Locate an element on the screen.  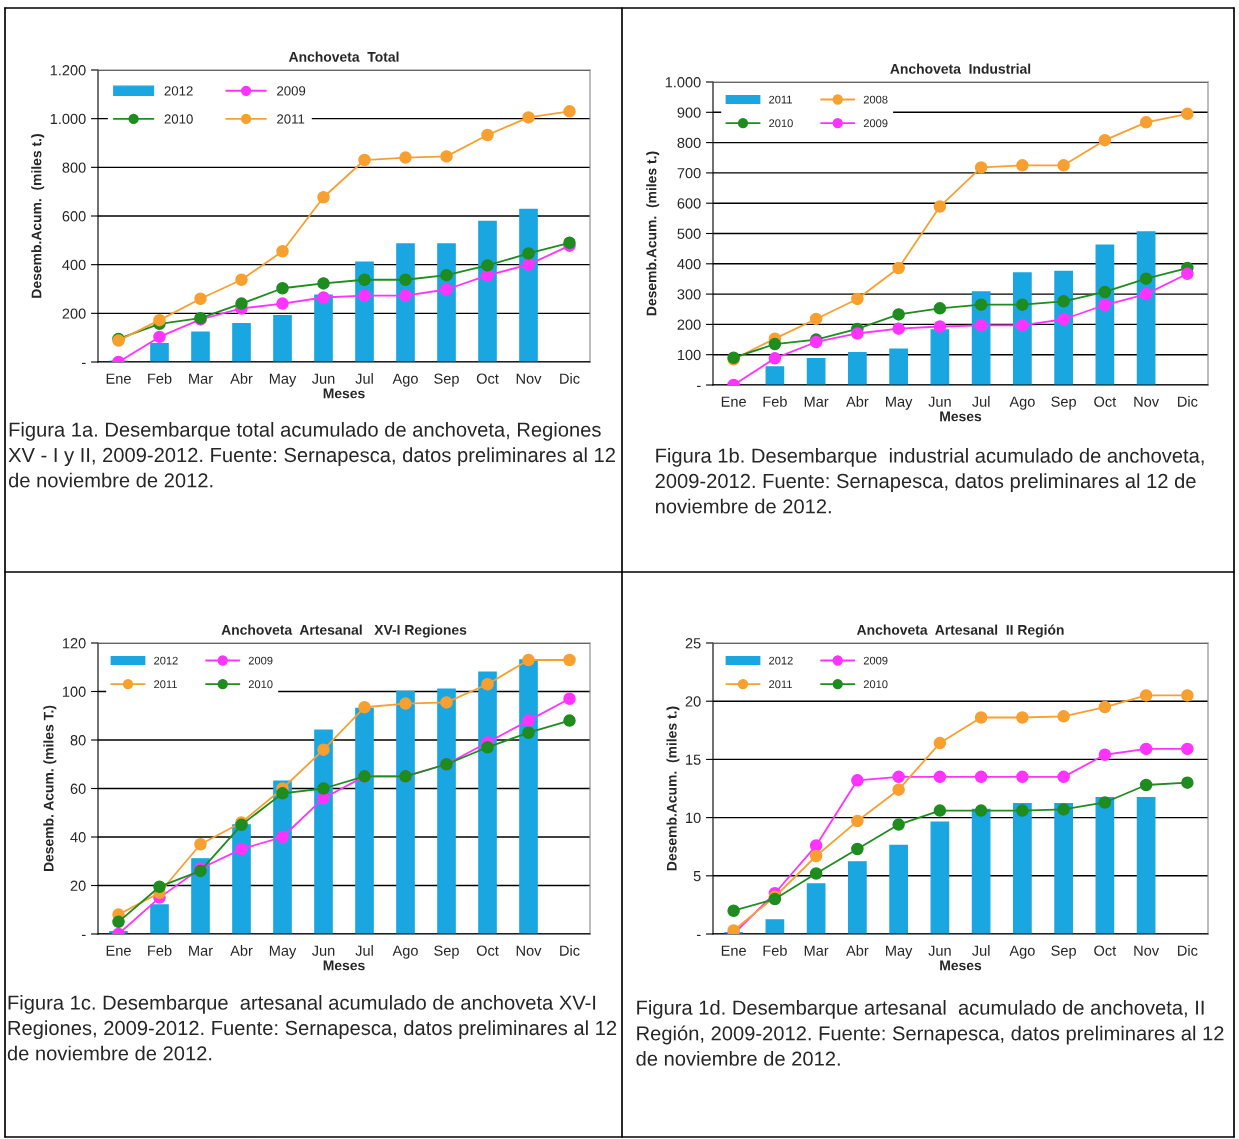
text: Figura 1b. Desembarque industrial acumulado de anchoveta, 2009-2012. Fuente: Sernapesca, datos preliminares al 12 de noviembre de 2012. is located at coordinates (929, 481).